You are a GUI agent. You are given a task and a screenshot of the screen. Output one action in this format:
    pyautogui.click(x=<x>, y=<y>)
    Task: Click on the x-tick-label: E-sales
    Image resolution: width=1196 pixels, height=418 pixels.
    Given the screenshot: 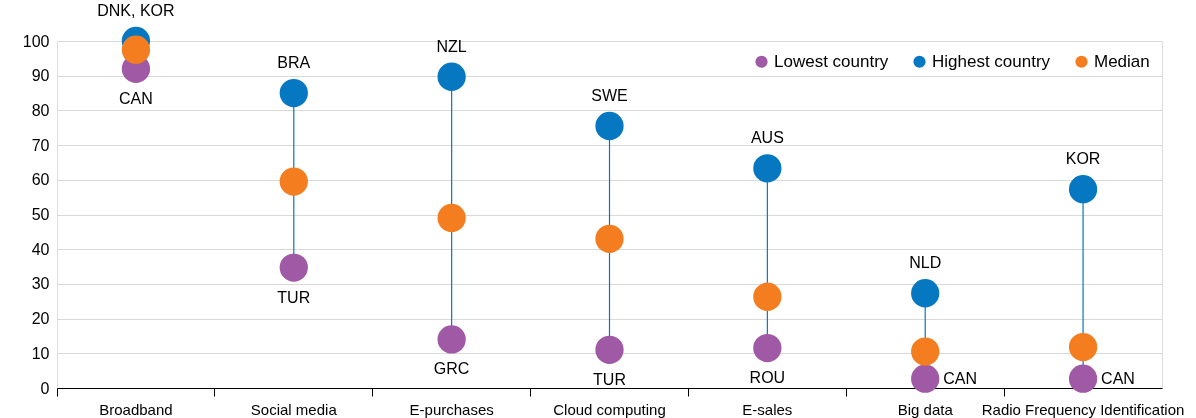 What is the action you would take?
    pyautogui.click(x=767, y=409)
    